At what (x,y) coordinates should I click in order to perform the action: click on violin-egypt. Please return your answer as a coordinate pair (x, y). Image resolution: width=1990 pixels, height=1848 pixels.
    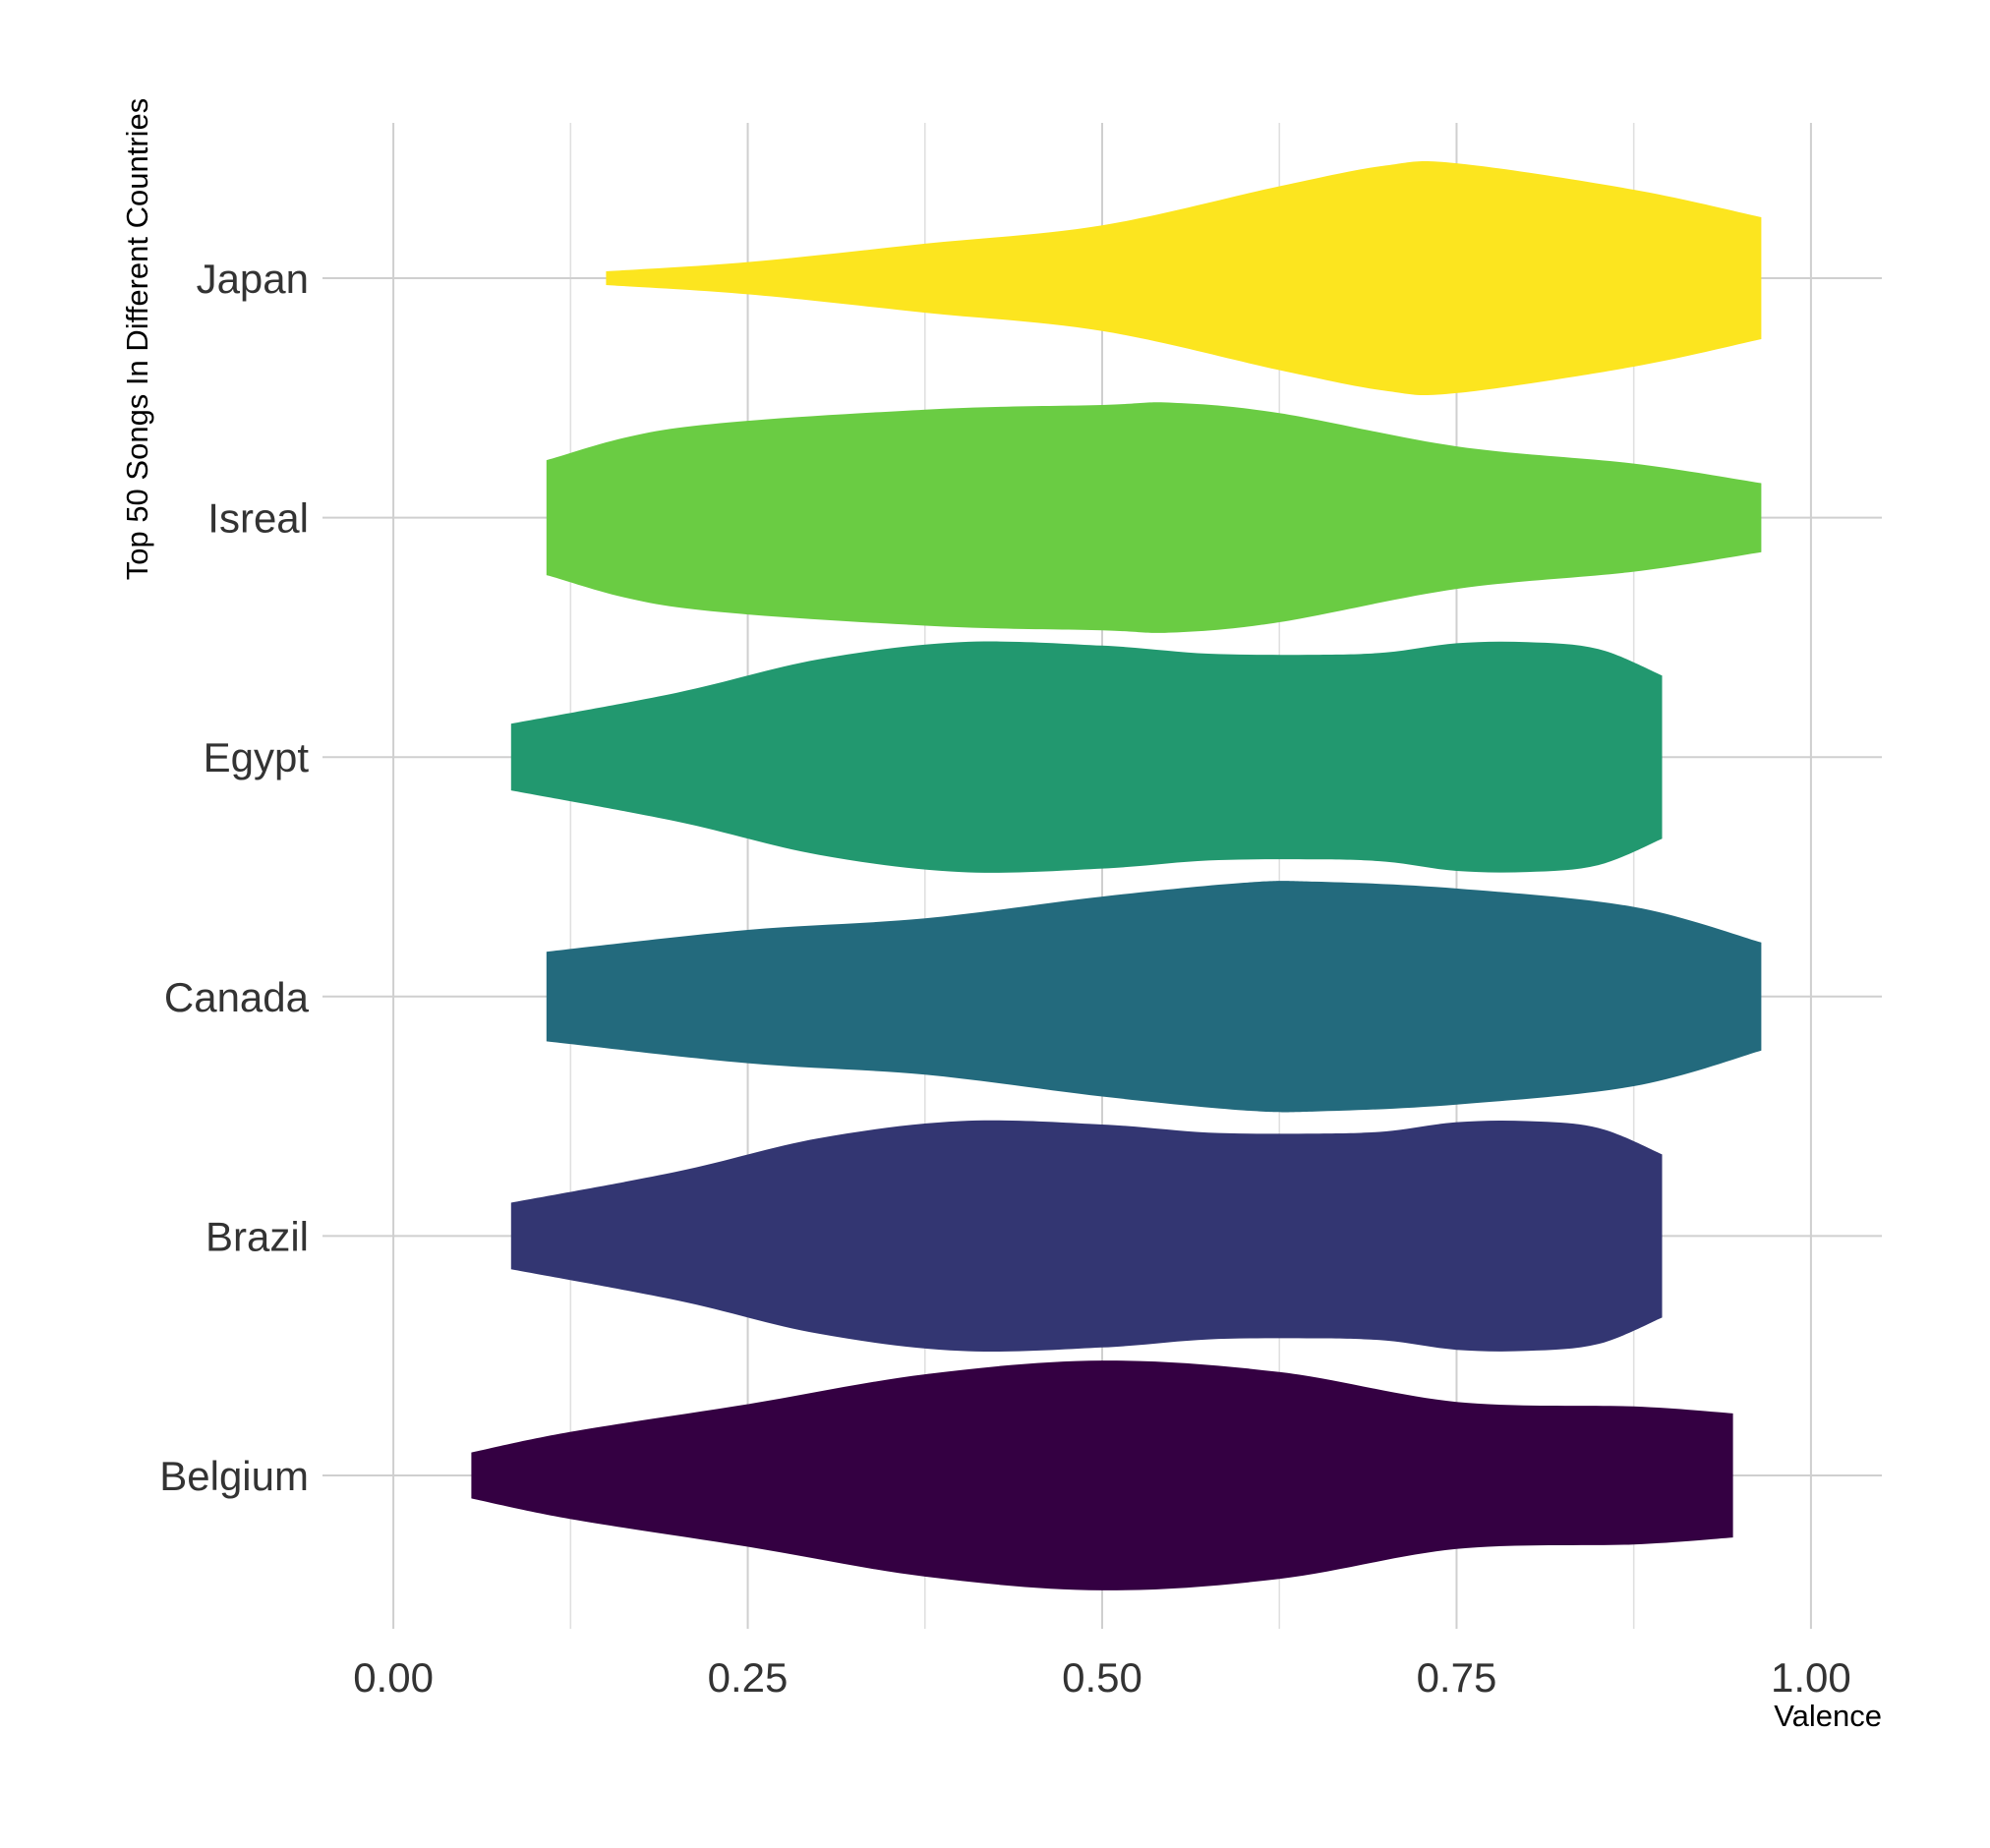
    Looking at the image, I should click on (1086, 757).